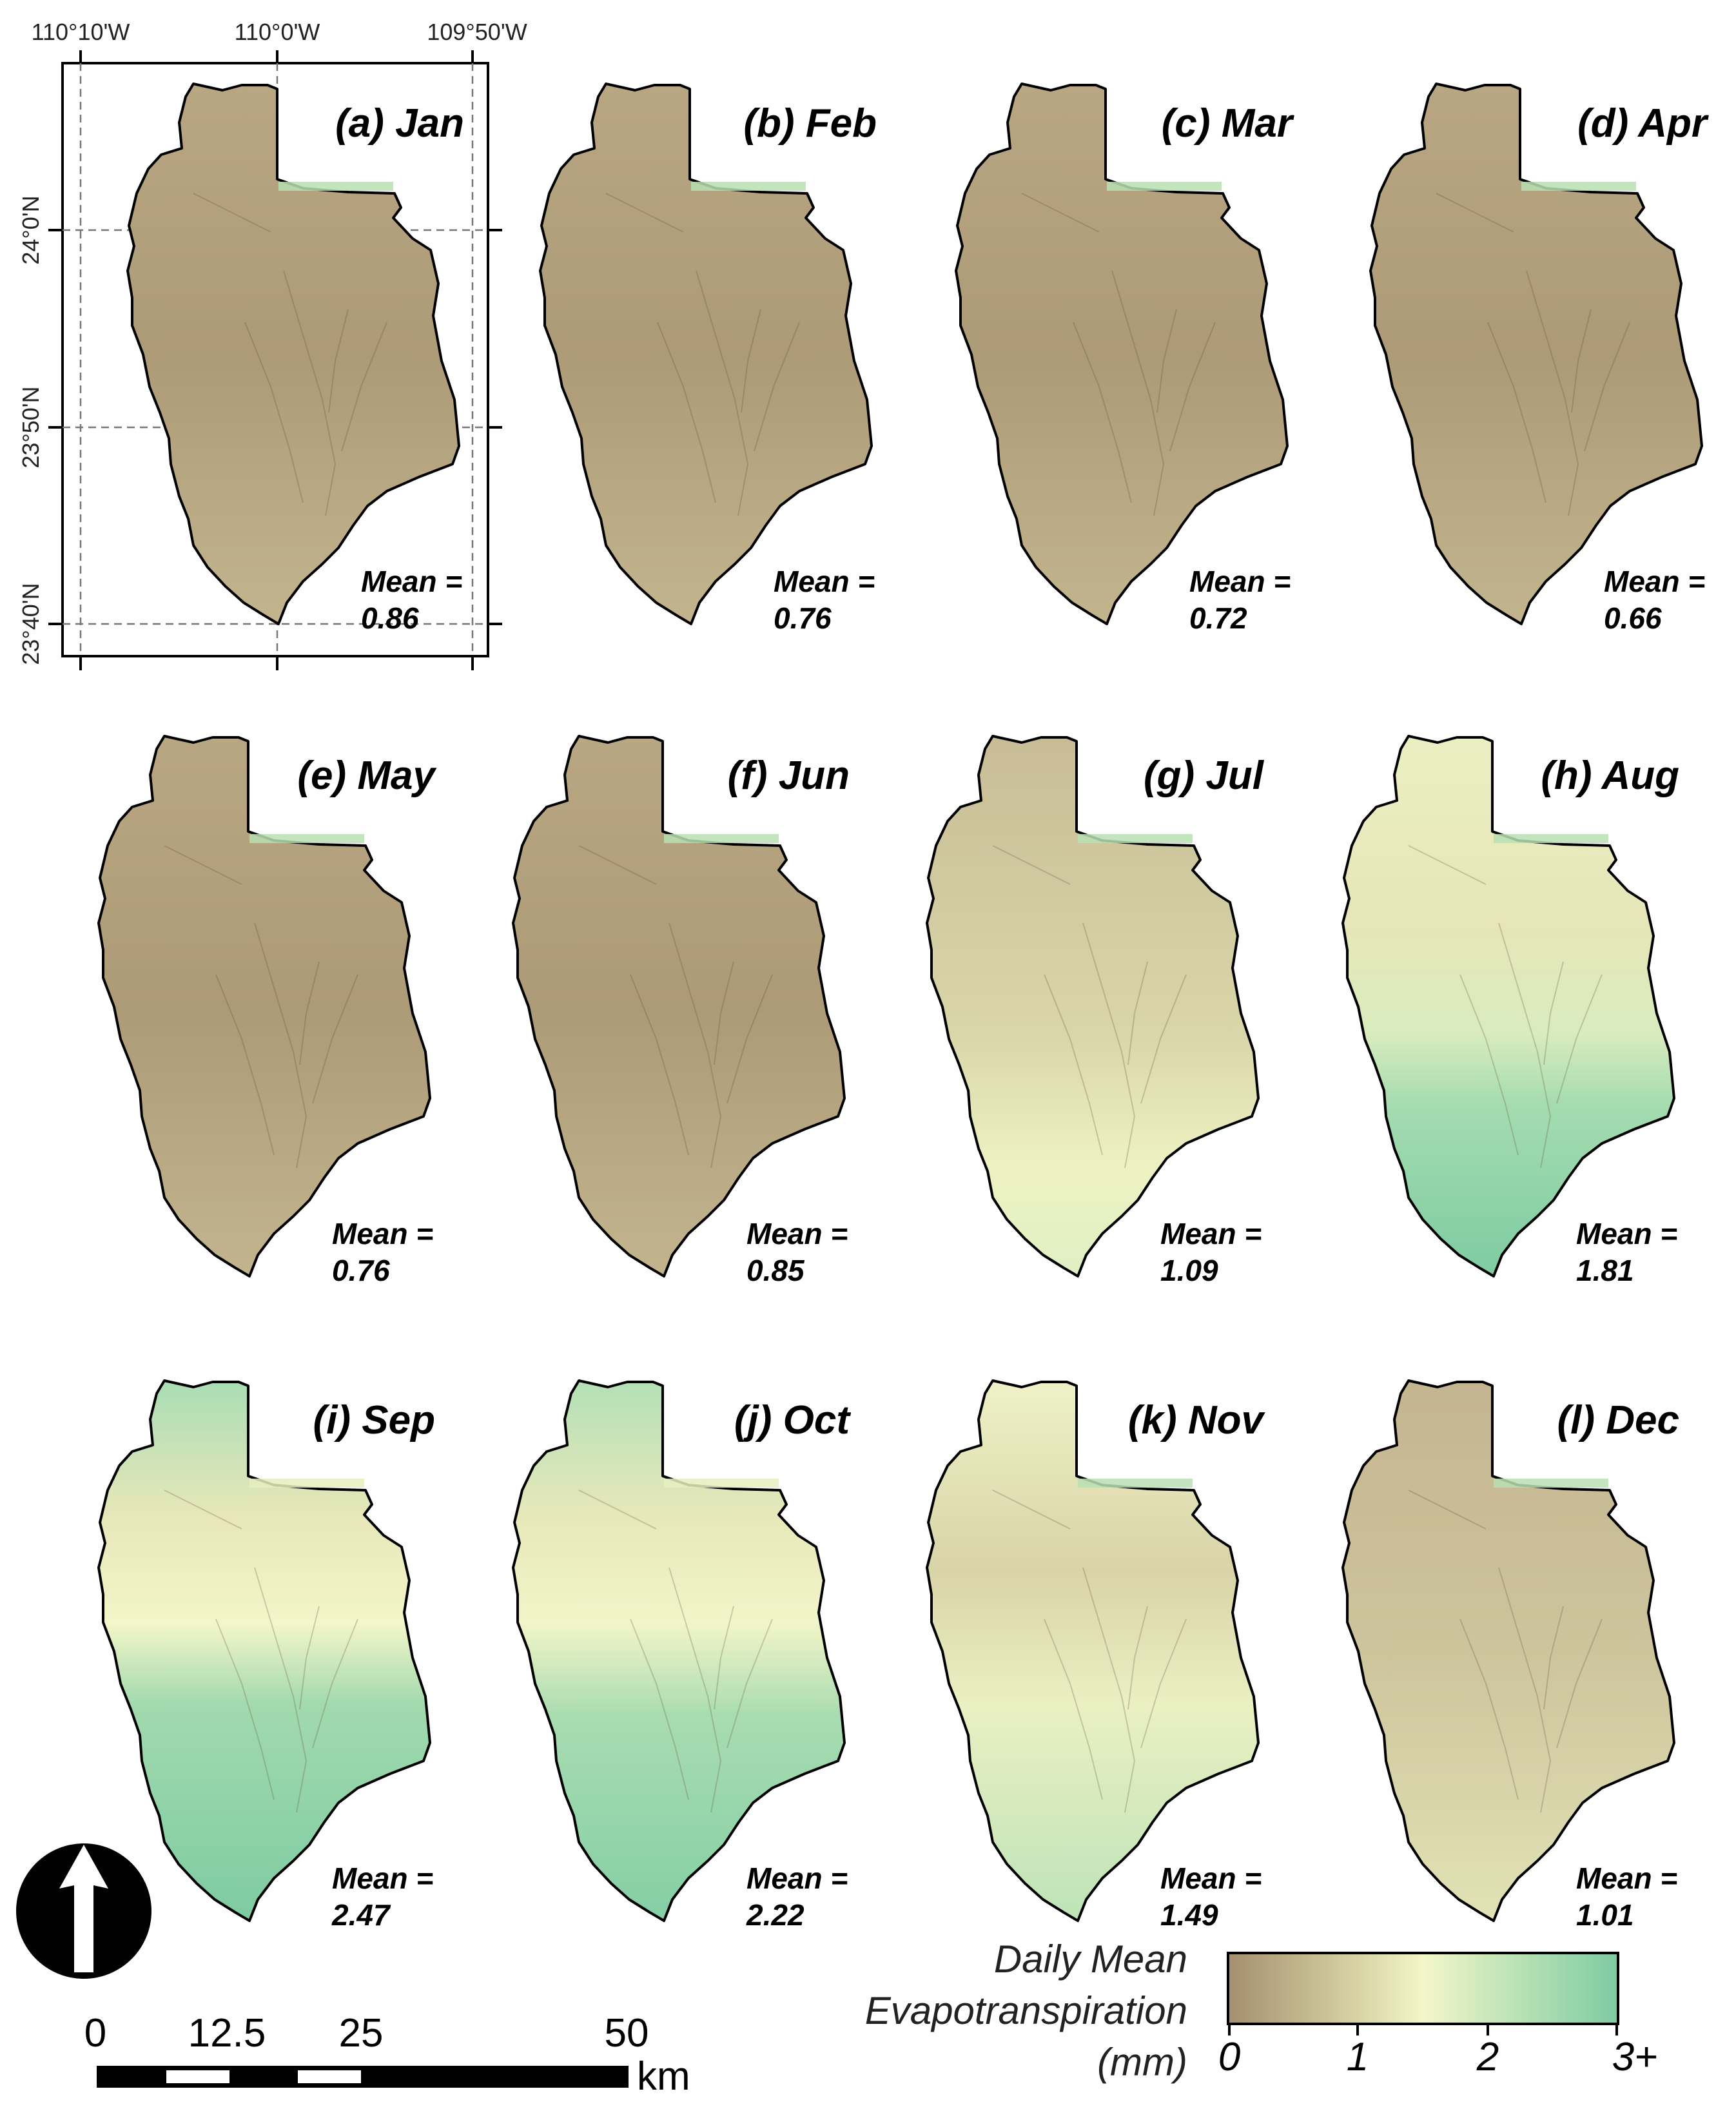  Describe the element at coordinates (362, 2033) in the screenshot. I see `scale-label: 25` at that location.